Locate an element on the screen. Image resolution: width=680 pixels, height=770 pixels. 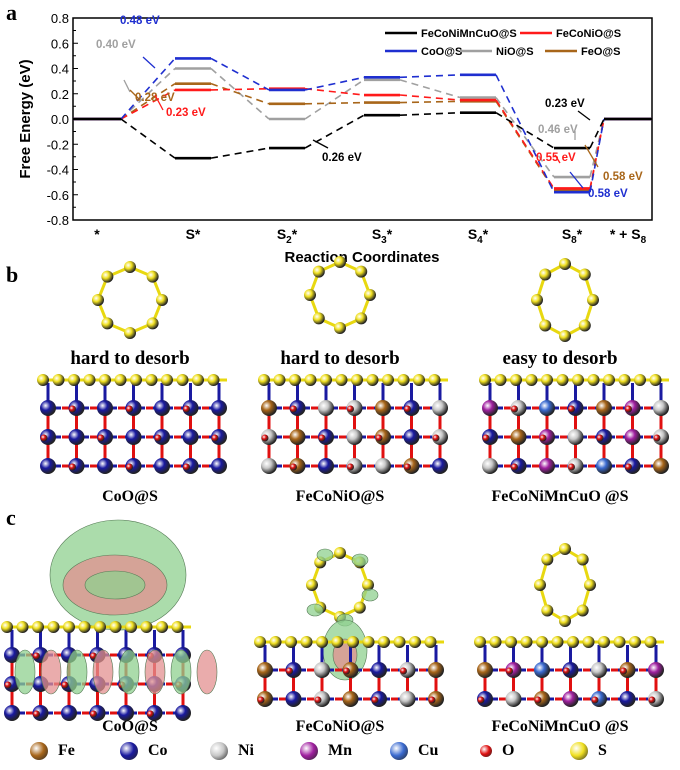
name-b-3: FeCoNiMnCuO @S is located at coordinates (560, 496).